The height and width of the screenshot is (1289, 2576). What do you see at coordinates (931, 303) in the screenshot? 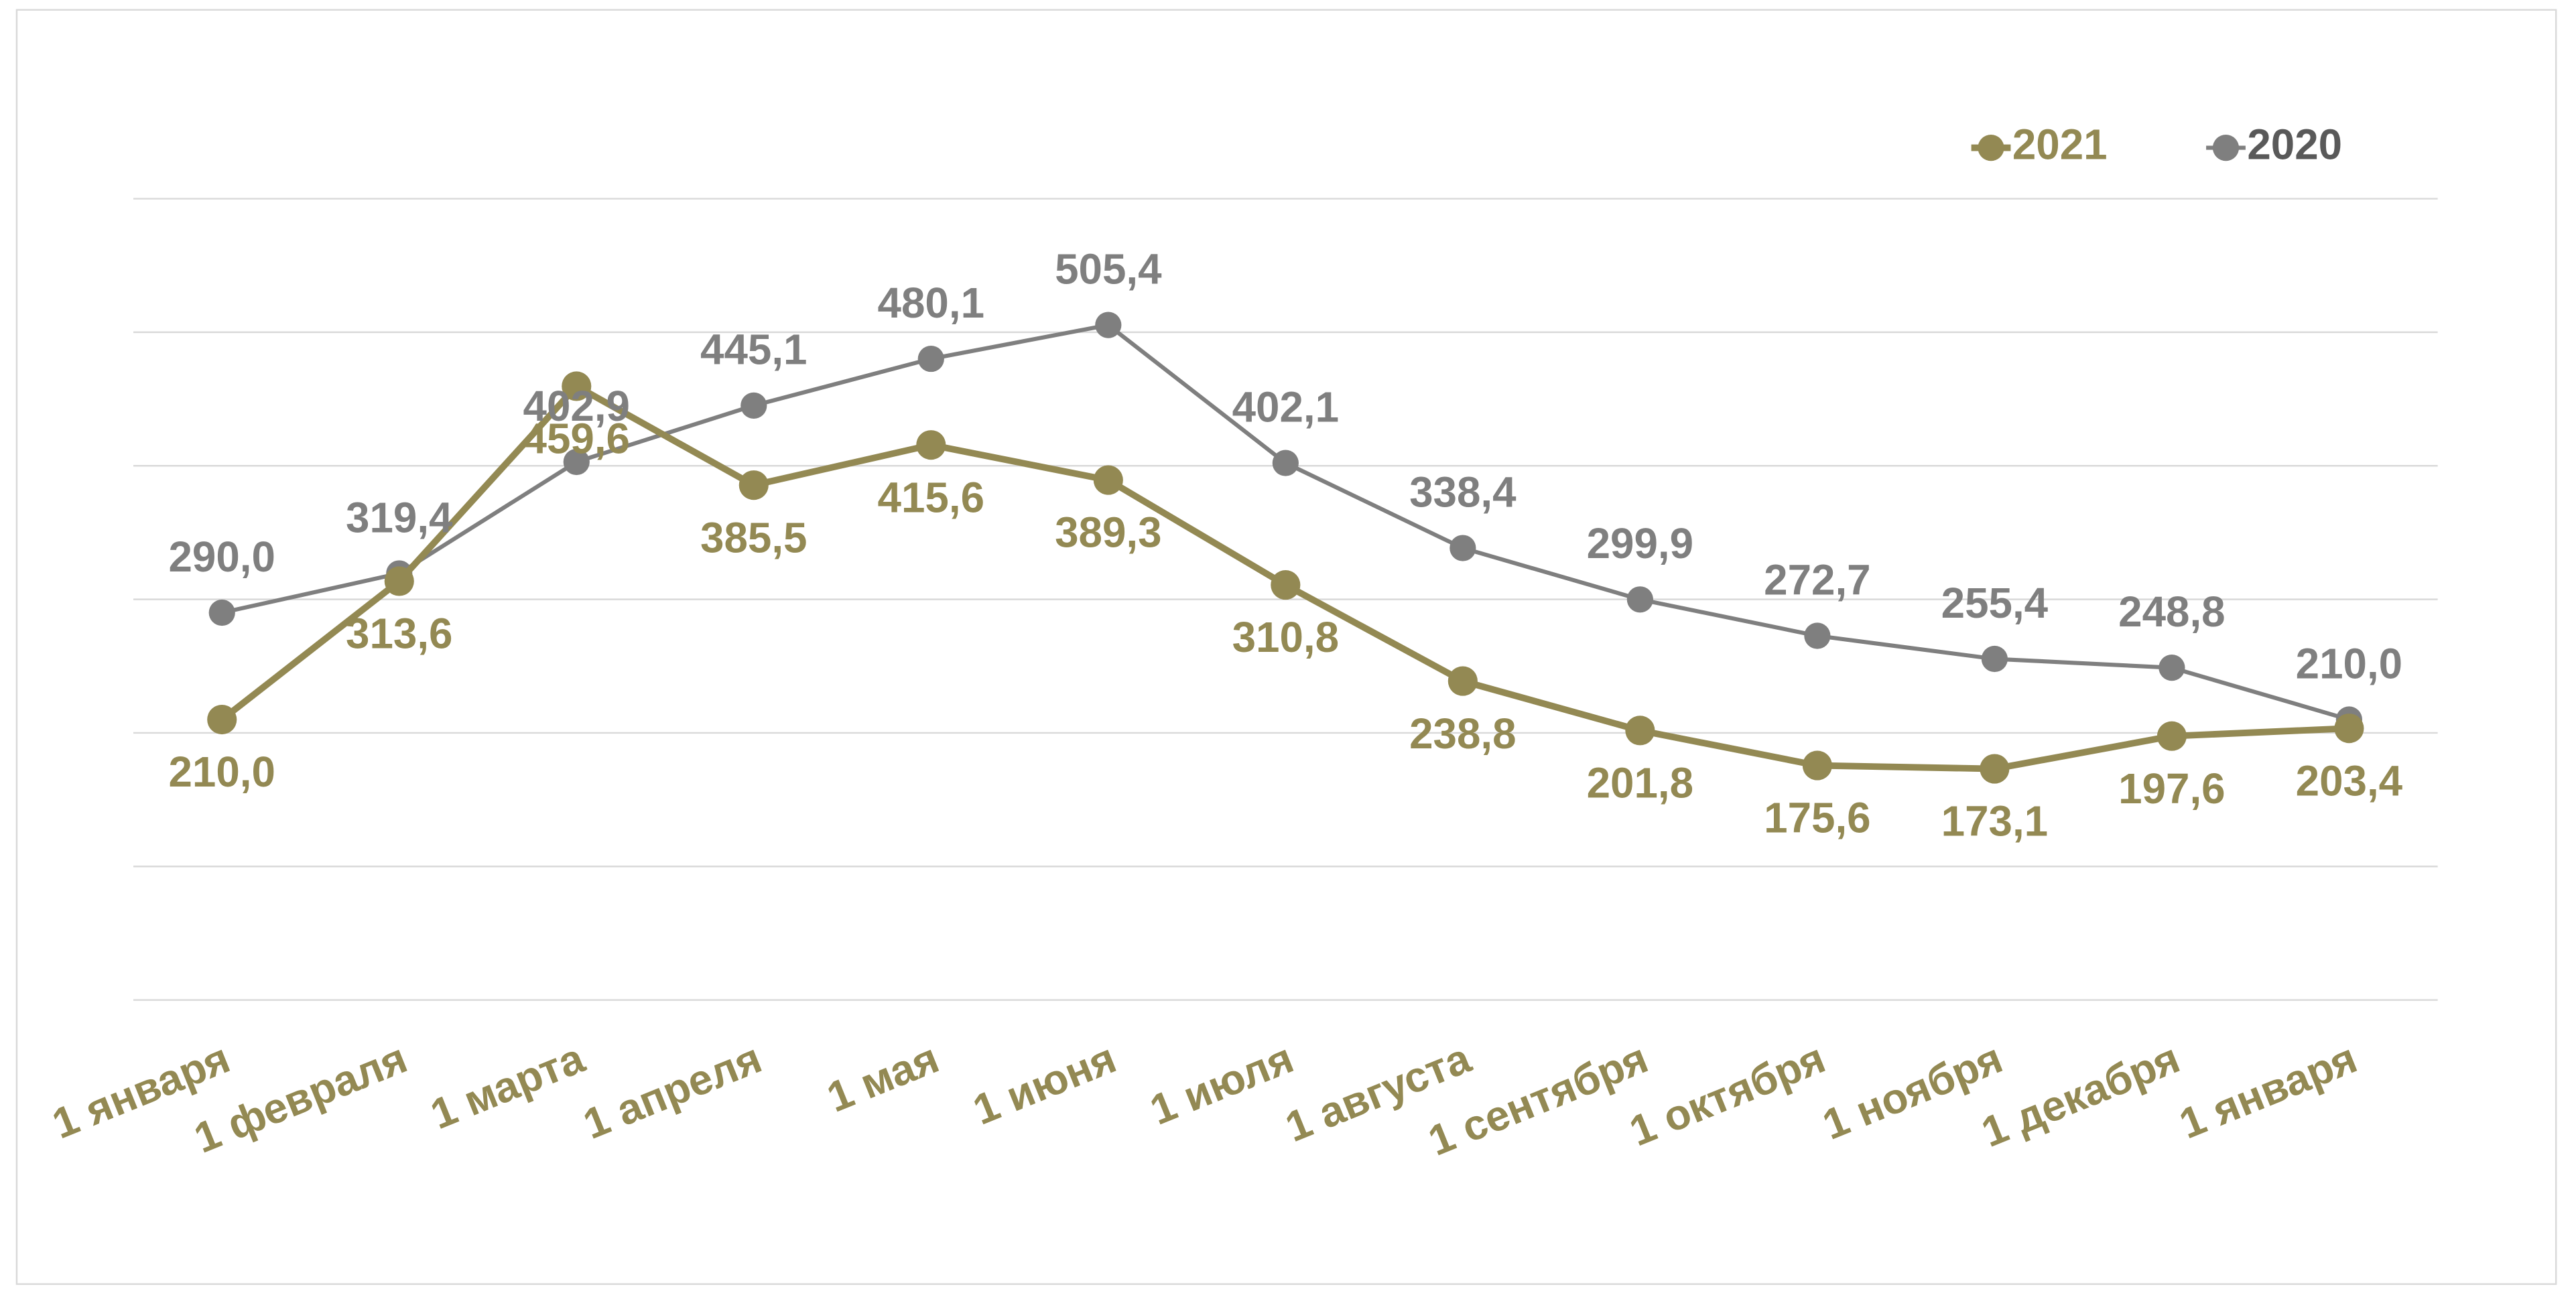
I see `data-label: 480,1` at bounding box center [931, 303].